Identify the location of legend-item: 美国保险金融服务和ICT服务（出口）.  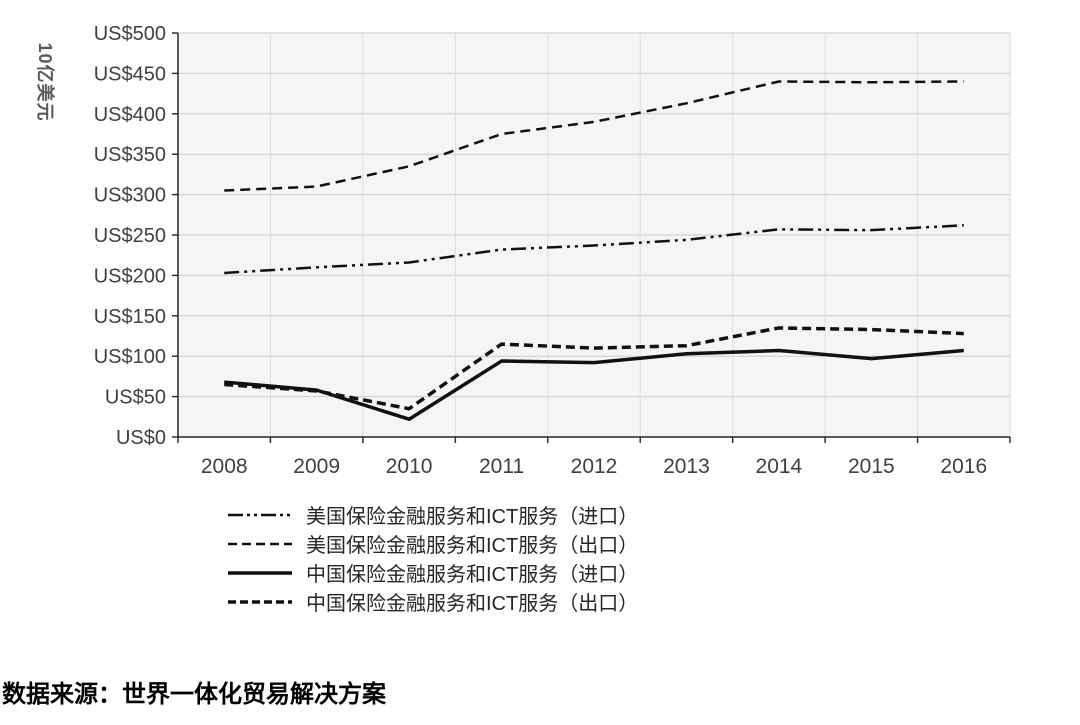
(433, 545).